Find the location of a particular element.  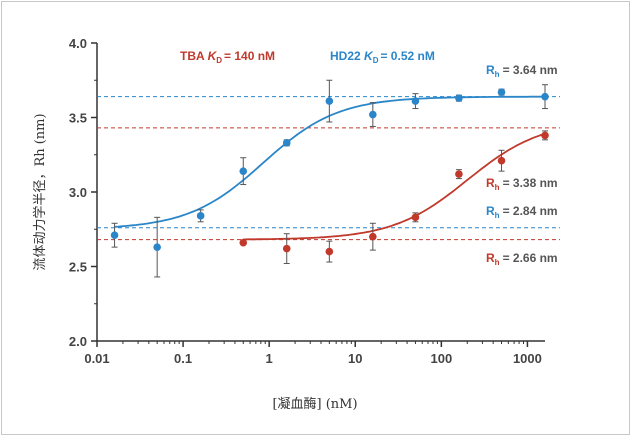

y-tick-label: 3.5 is located at coordinates (78, 118).